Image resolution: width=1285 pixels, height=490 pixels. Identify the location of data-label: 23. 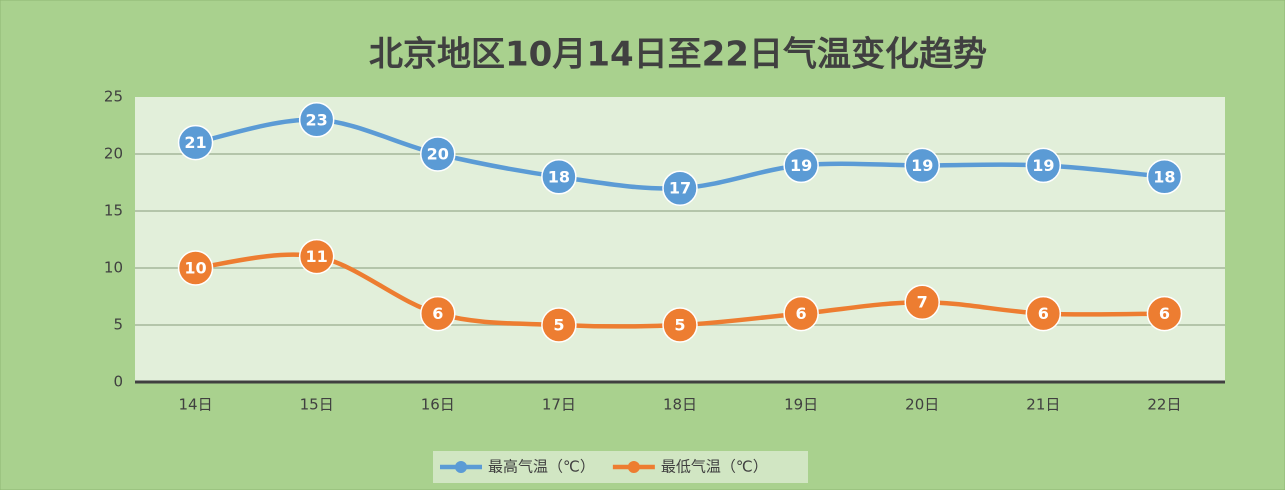
(317, 119).